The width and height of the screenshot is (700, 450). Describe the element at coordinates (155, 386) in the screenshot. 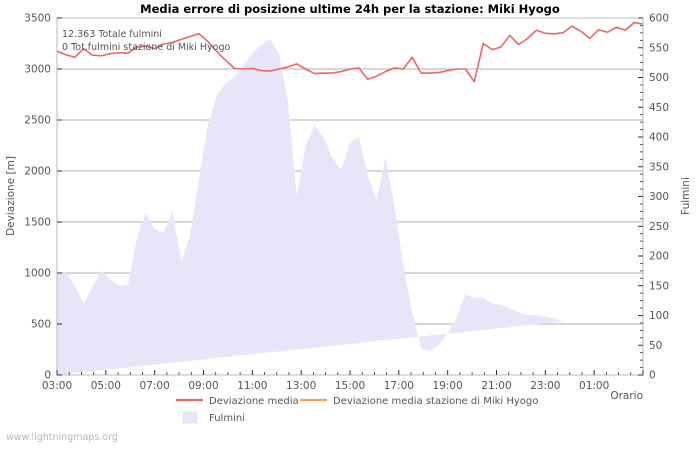

I see `x-axis-tick-label: 07:00` at that location.